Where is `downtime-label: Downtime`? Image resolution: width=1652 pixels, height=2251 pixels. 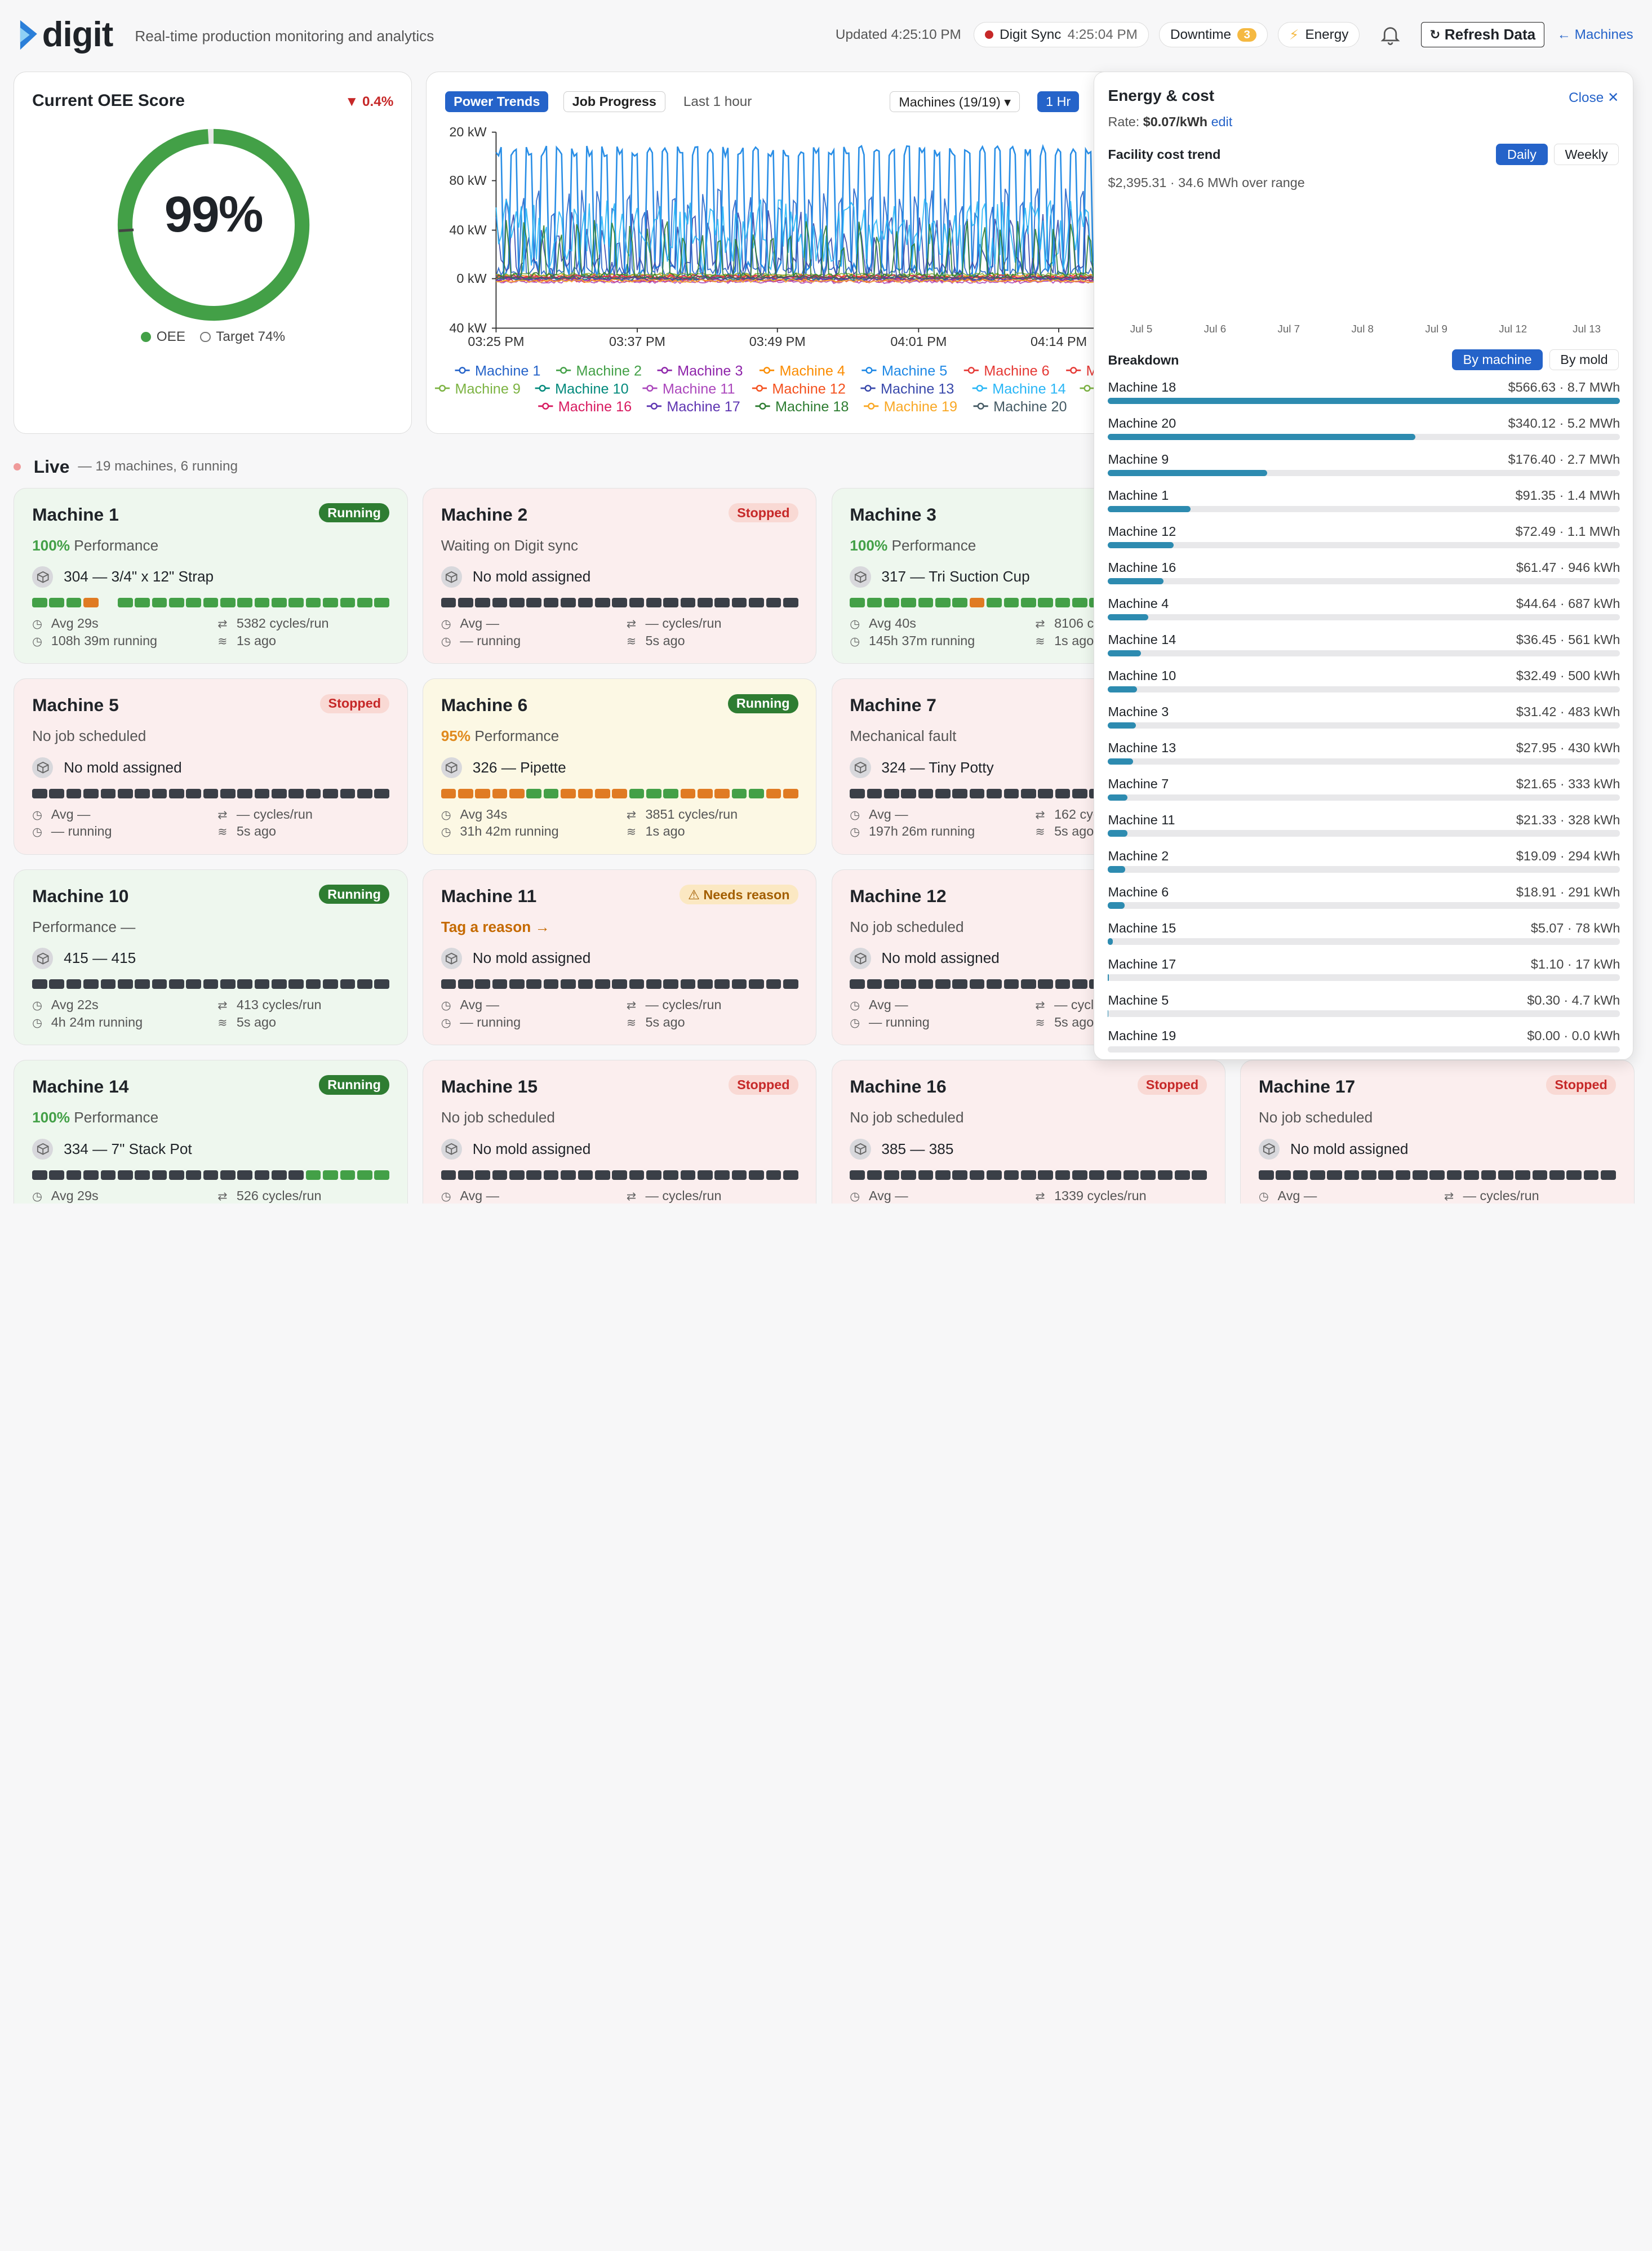
downtime-label: Downtime is located at coordinates (1201, 34).